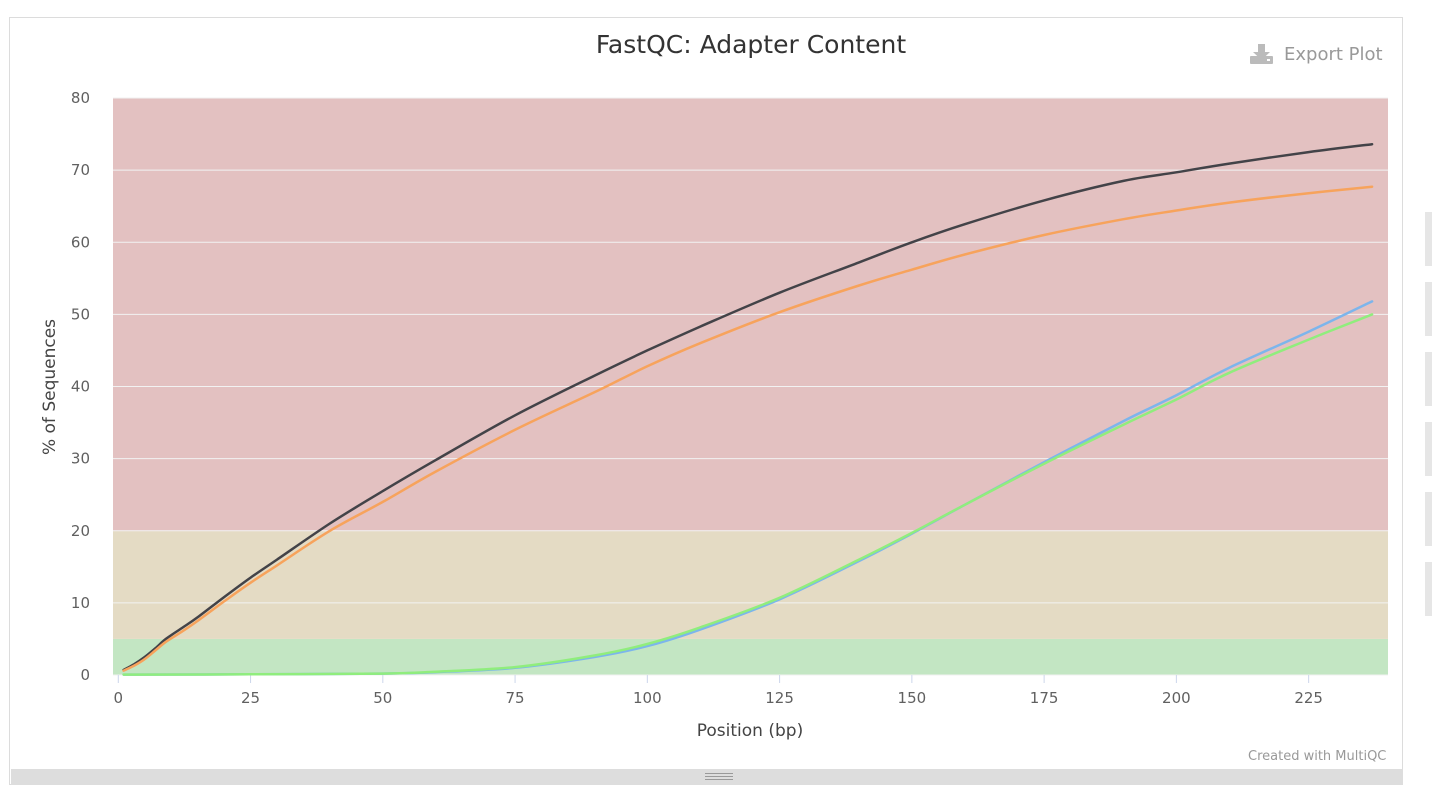 The height and width of the screenshot is (807, 1432). I want to click on y-tick-label: 10, so click(80, 603).